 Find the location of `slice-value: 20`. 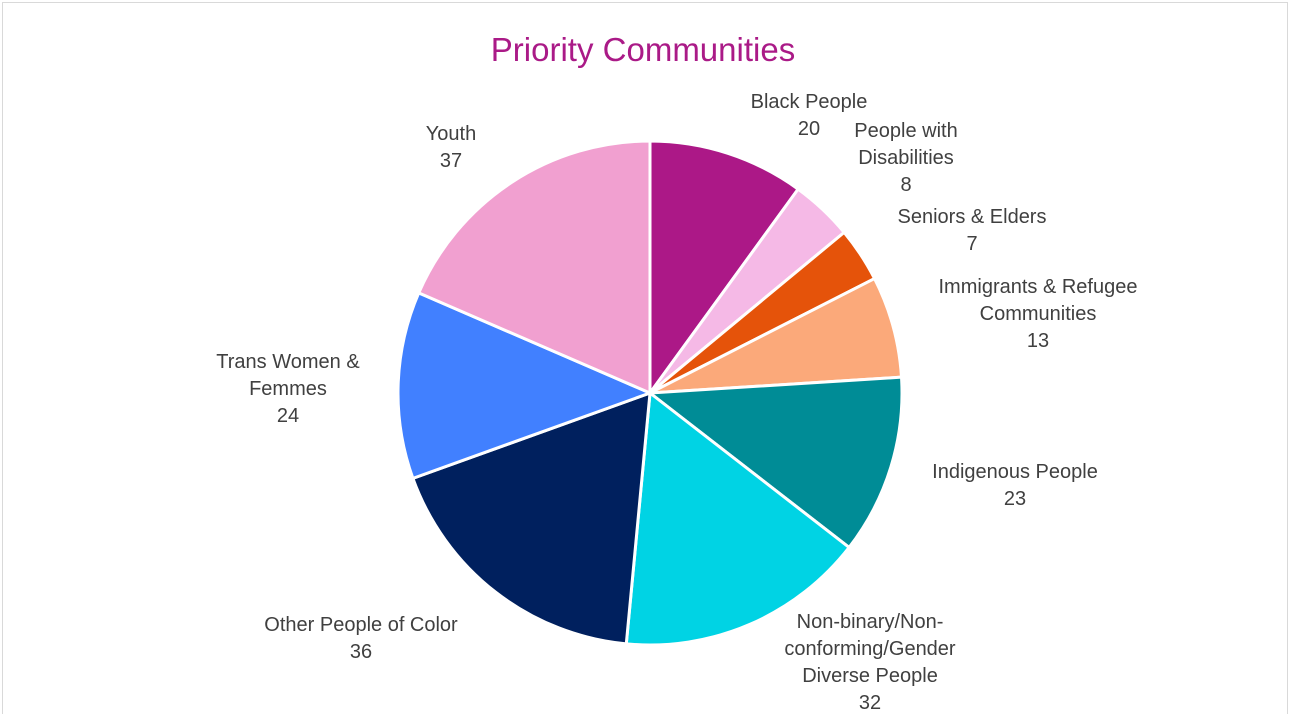

slice-value: 20 is located at coordinates (809, 129).